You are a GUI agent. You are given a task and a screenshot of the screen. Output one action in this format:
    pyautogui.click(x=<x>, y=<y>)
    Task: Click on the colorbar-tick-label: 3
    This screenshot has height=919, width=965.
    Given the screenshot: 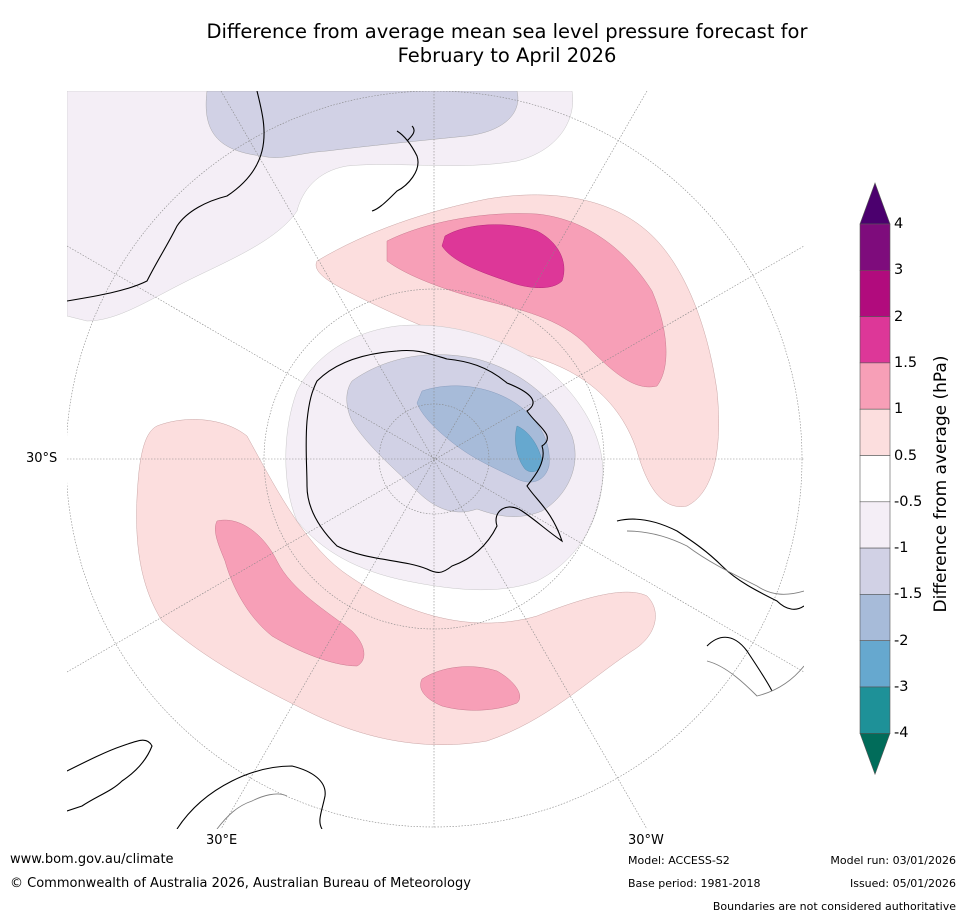 What is the action you would take?
    pyautogui.click(x=899, y=270)
    